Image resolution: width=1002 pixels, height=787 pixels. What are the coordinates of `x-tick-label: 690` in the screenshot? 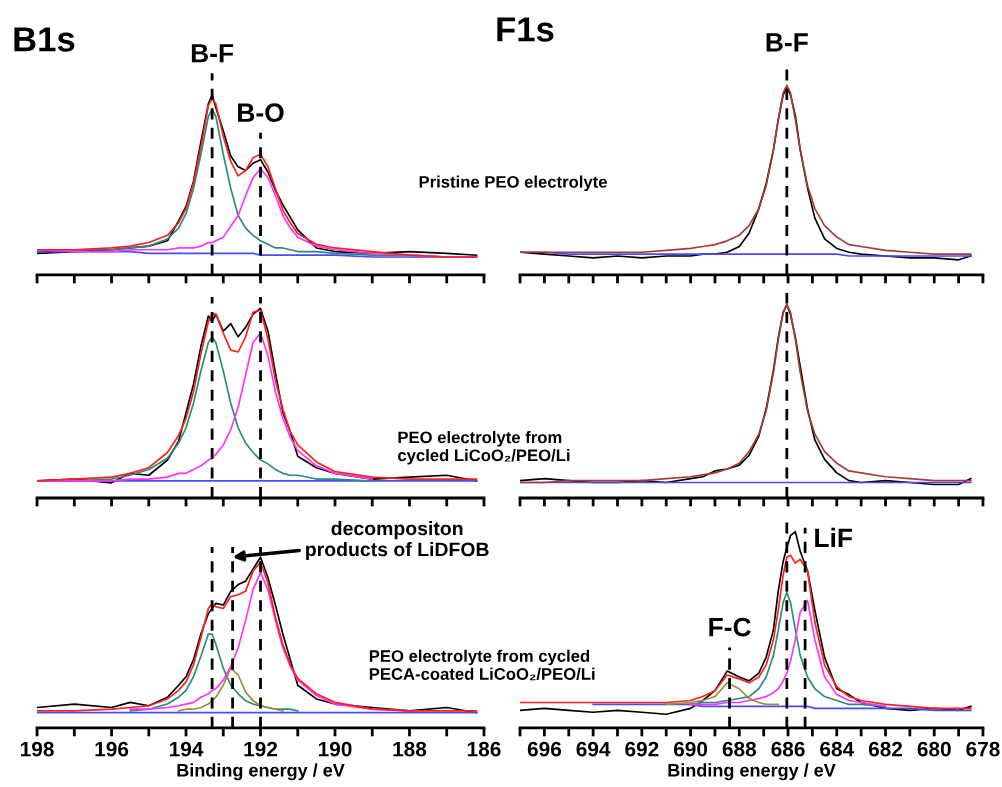 It's located at (690, 749).